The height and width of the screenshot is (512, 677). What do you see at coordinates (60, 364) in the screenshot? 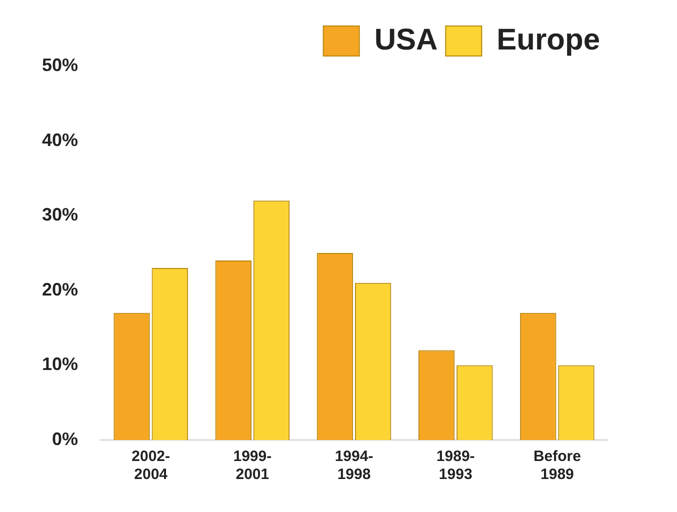
I see `y-tick-label: 10%` at bounding box center [60, 364].